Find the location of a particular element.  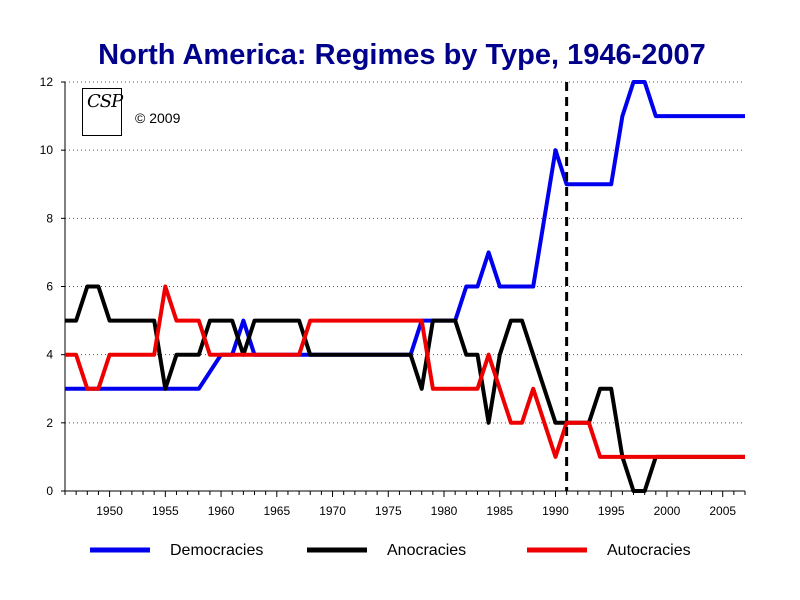

x-tick-label-1980: 1980 is located at coordinates (444, 511).